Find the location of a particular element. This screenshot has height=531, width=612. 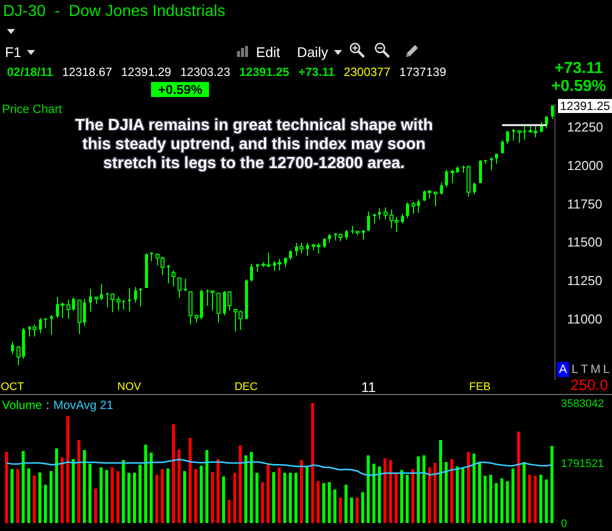

text: Daily is located at coordinates (312, 52).